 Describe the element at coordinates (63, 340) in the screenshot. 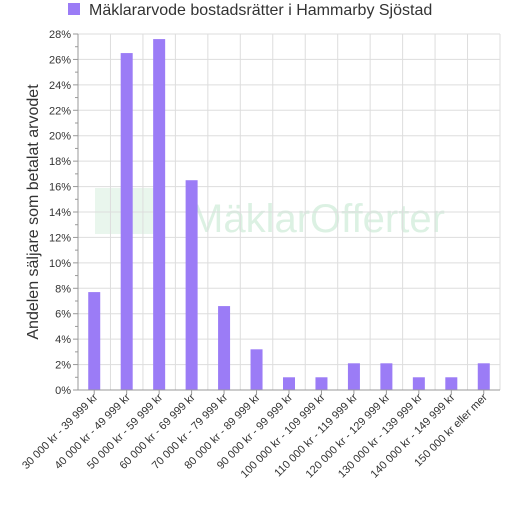

I see `y-tick-label: 4%` at that location.